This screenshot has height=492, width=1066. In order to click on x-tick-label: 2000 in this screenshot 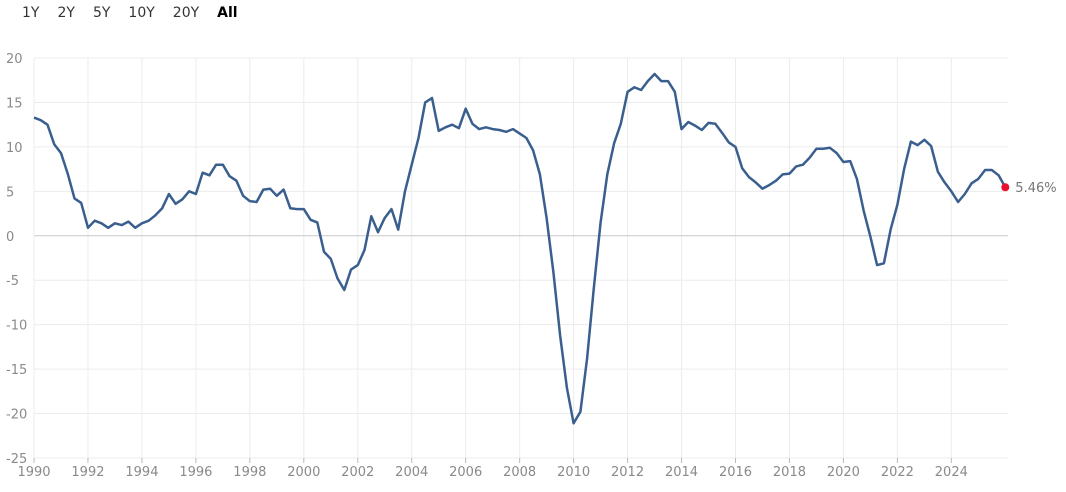, I will do `click(303, 472)`.